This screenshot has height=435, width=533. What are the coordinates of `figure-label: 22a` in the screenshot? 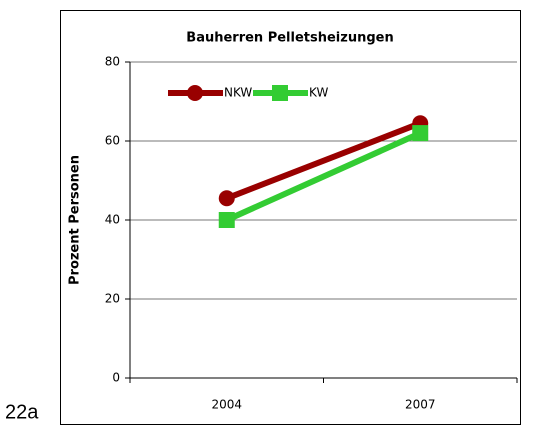 It's located at (22, 412).